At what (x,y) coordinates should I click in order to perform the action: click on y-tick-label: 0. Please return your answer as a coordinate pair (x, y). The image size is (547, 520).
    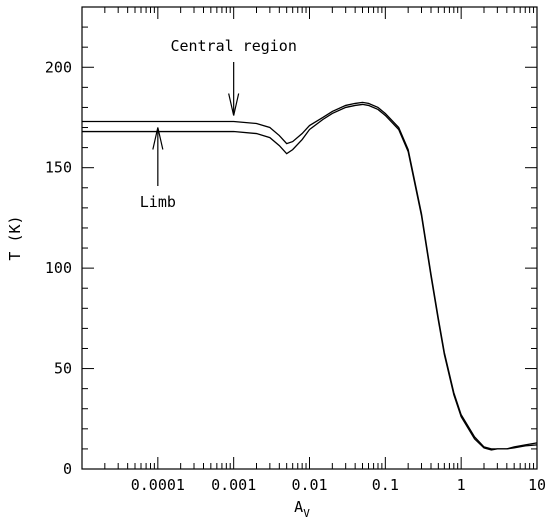
    Looking at the image, I should click on (67, 469).